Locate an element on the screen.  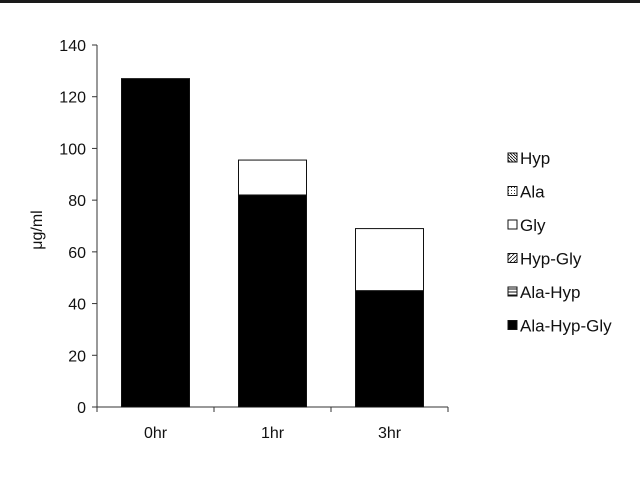
legend-label-gly: Gly is located at coordinates (533, 225).